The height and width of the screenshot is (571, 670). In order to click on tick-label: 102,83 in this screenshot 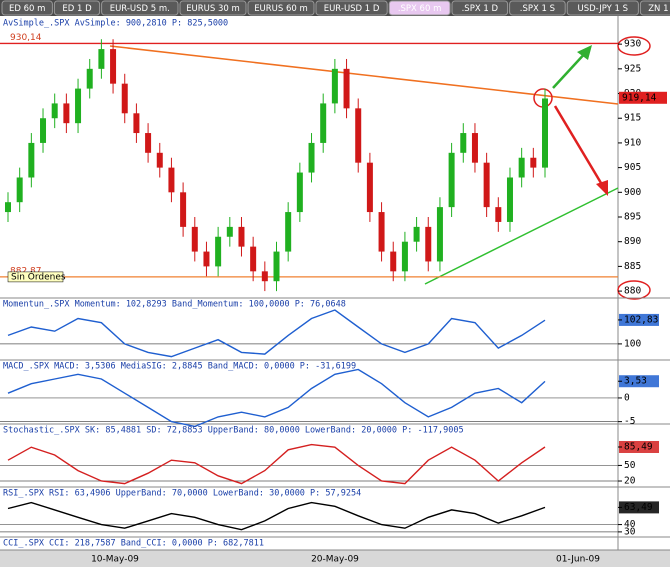, I will do `click(641, 319)`.